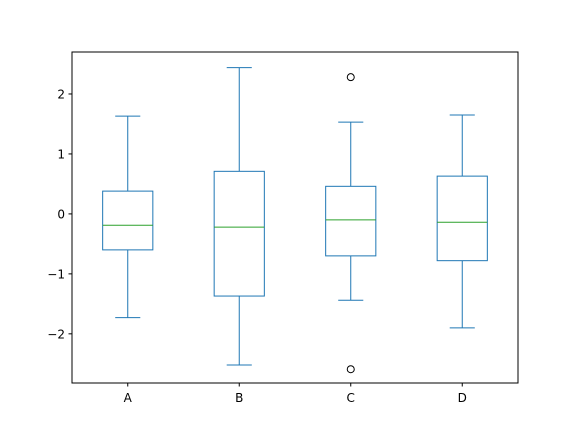 This screenshot has height=432, width=576. What do you see at coordinates (239, 233) in the screenshot?
I see `box-B` at bounding box center [239, 233].